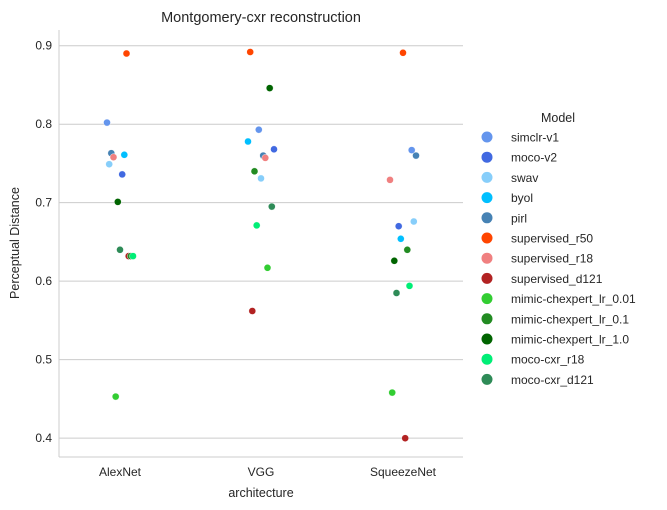 This screenshot has width=667, height=510. What do you see at coordinates (570, 340) in the screenshot?
I see `legend-label-mimic-chexpert-lr-1-0: mimic-chexpert_lr_1.0` at bounding box center [570, 340].